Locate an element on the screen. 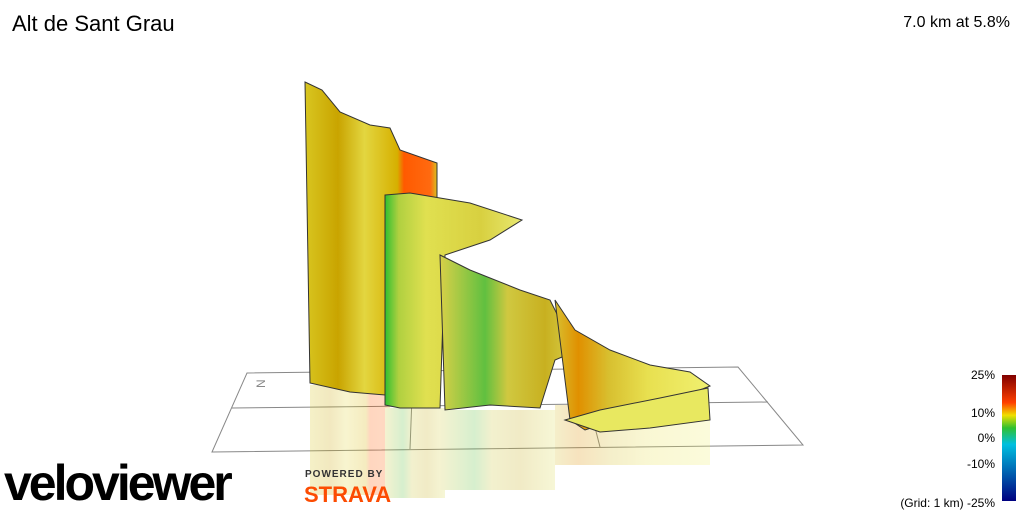 The image size is (1024, 512). compass: N is located at coordinates (261, 383).